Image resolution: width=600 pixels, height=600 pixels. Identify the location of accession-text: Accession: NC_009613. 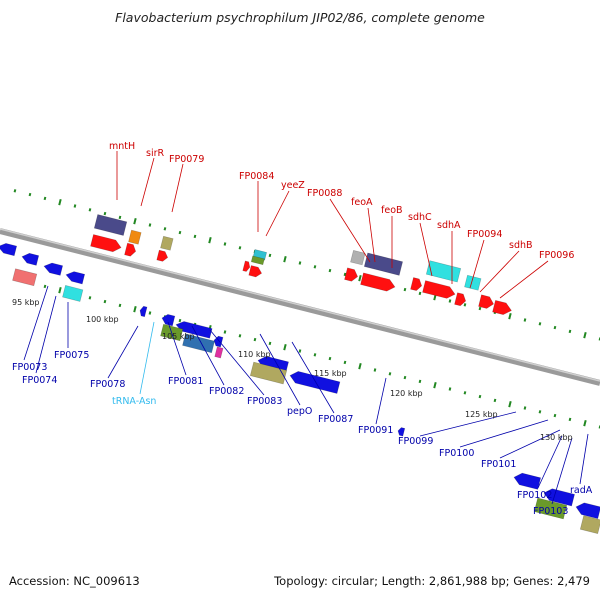
(74, 581).